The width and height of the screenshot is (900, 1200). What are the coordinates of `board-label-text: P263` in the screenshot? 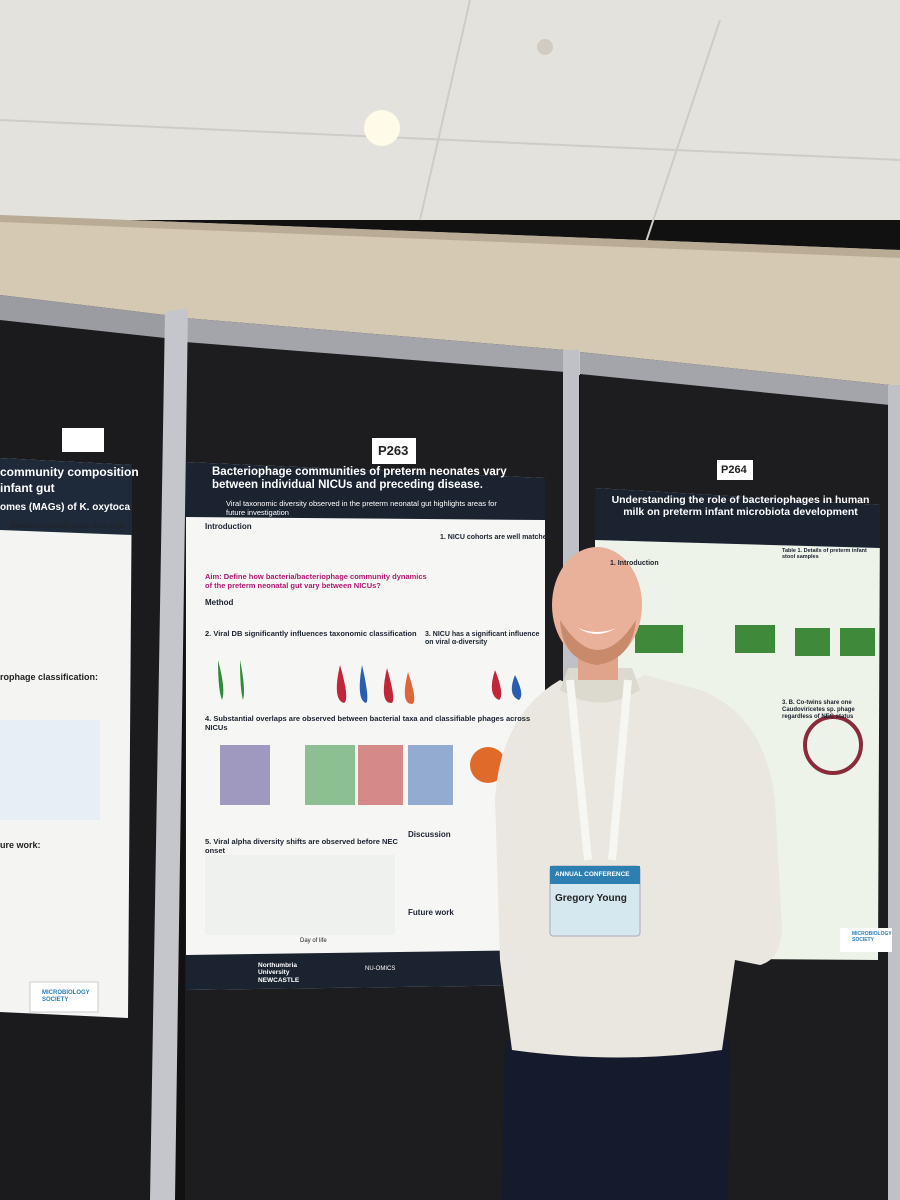 It's located at (393, 450).